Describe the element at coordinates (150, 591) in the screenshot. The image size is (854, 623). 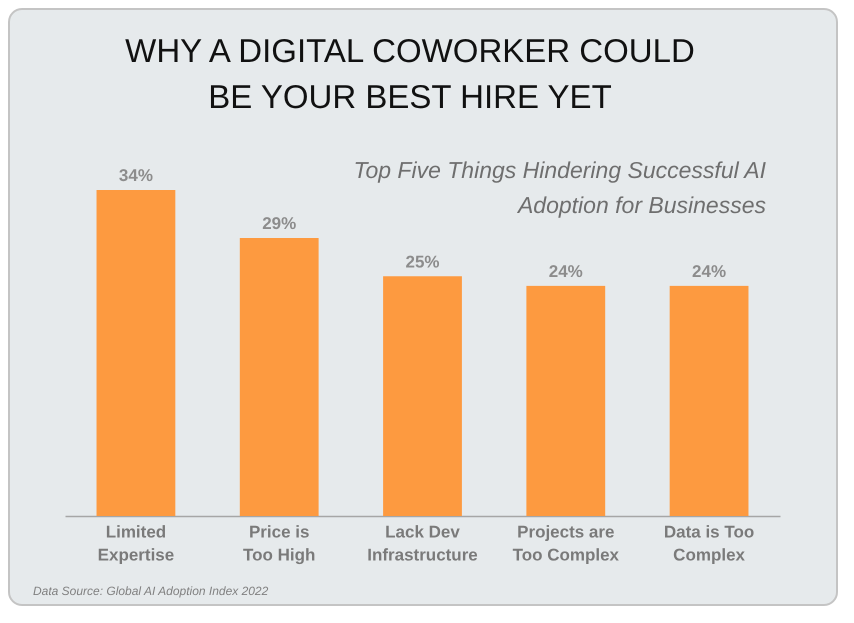
I see `source-note: Data Source: Global AI Adoption Index 2022` at that location.